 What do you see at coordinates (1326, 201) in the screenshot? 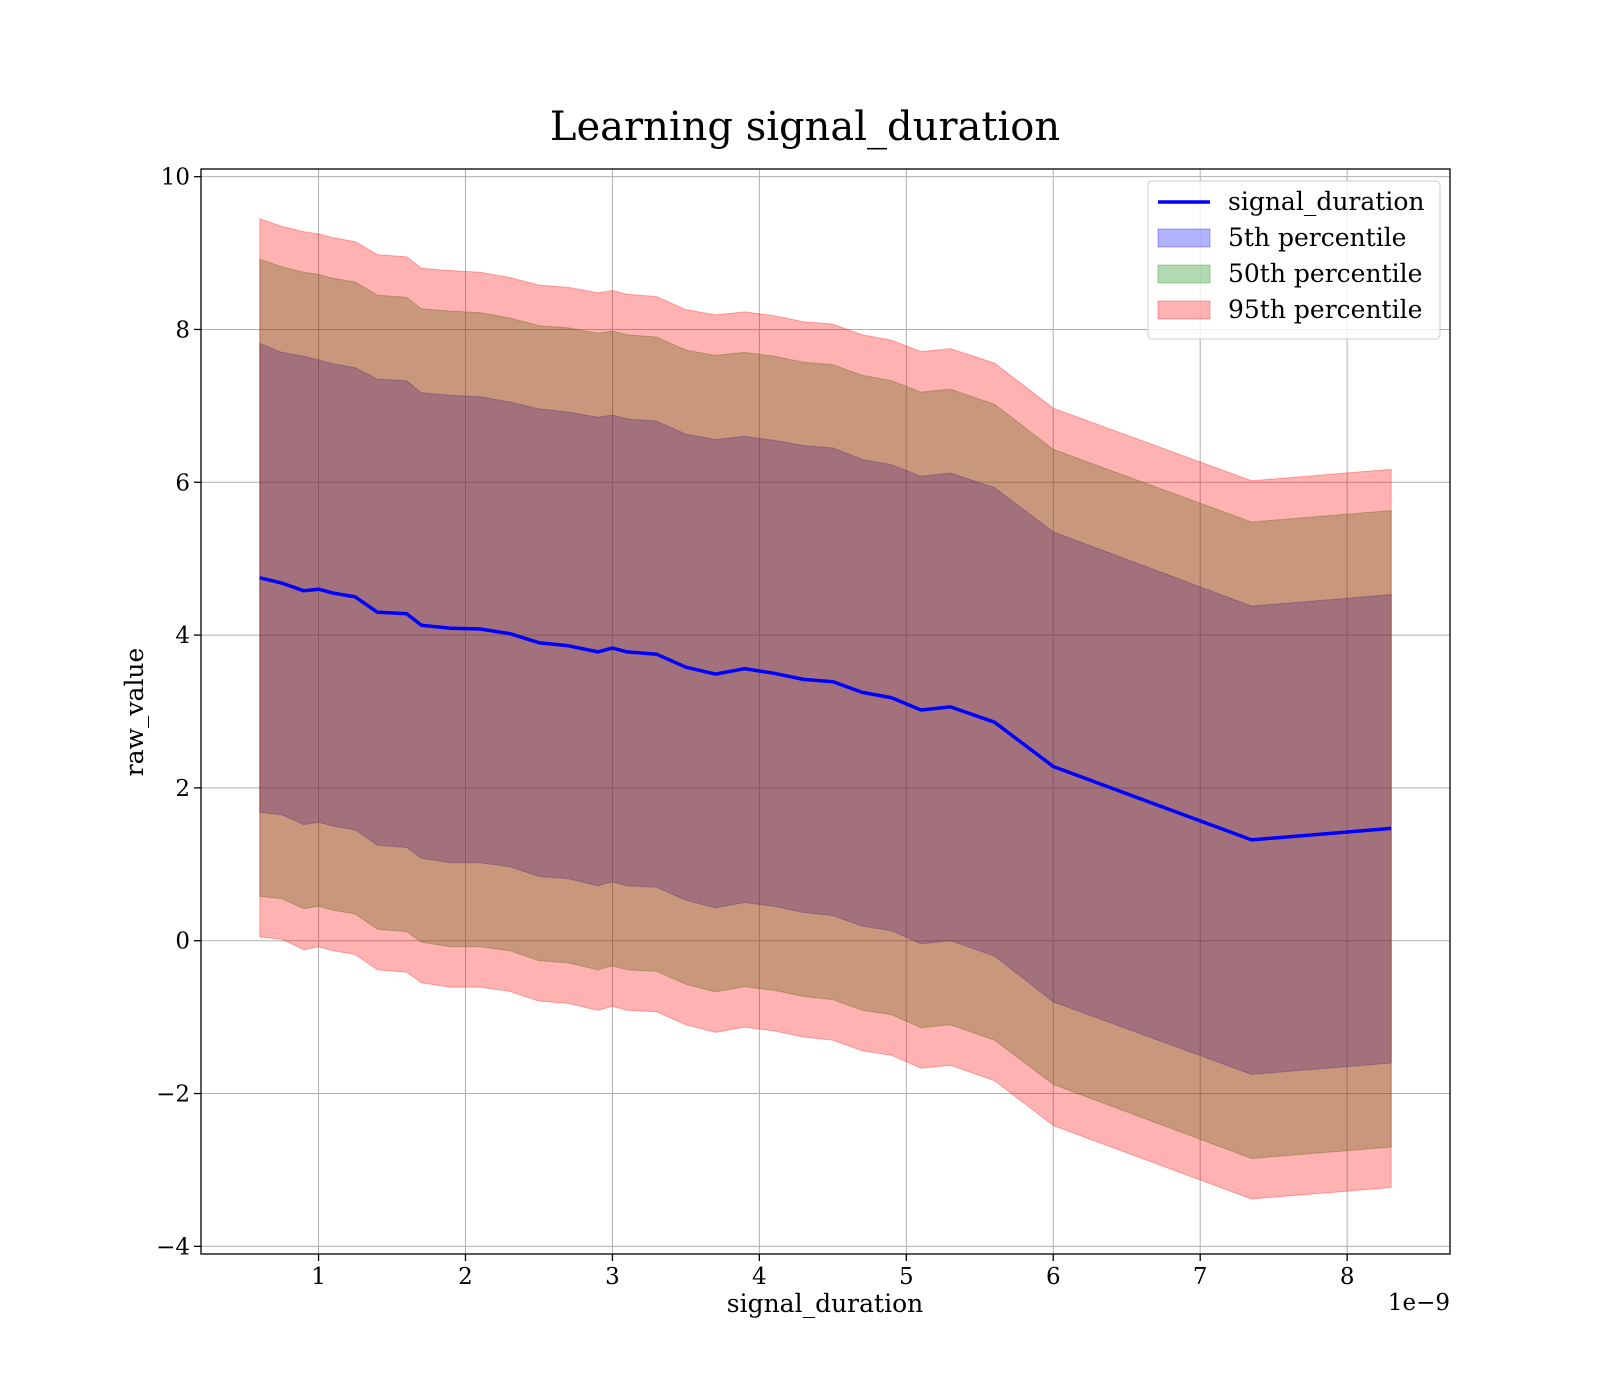
I see `legend-label: signal_duration` at bounding box center [1326, 201].